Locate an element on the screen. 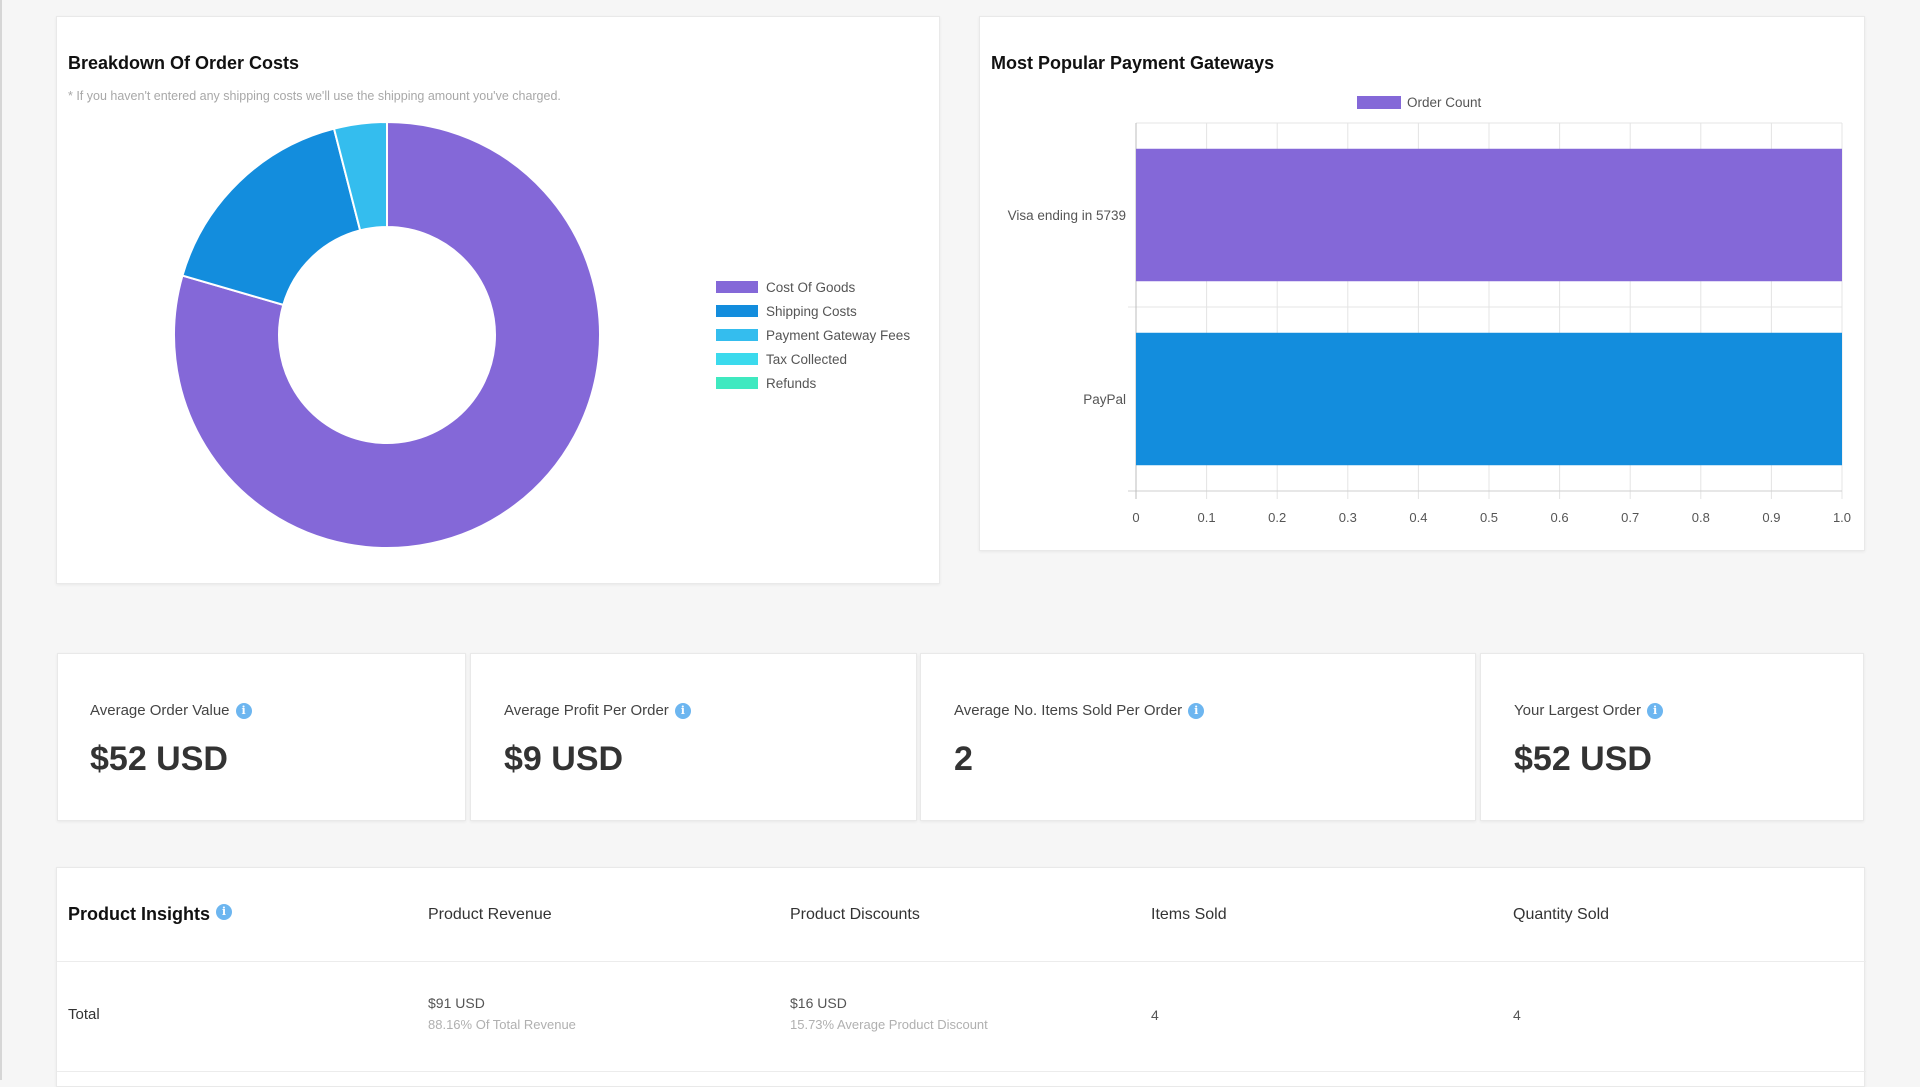 The width and height of the screenshot is (1920, 1087). x-tick-label: 0.4 is located at coordinates (1418, 517).